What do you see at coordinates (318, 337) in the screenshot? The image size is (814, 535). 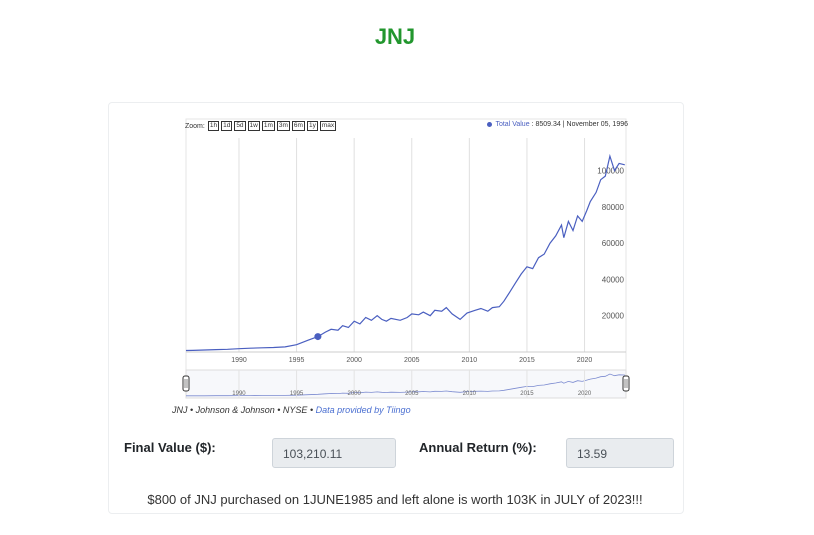 I see `hover-marker` at bounding box center [318, 337].